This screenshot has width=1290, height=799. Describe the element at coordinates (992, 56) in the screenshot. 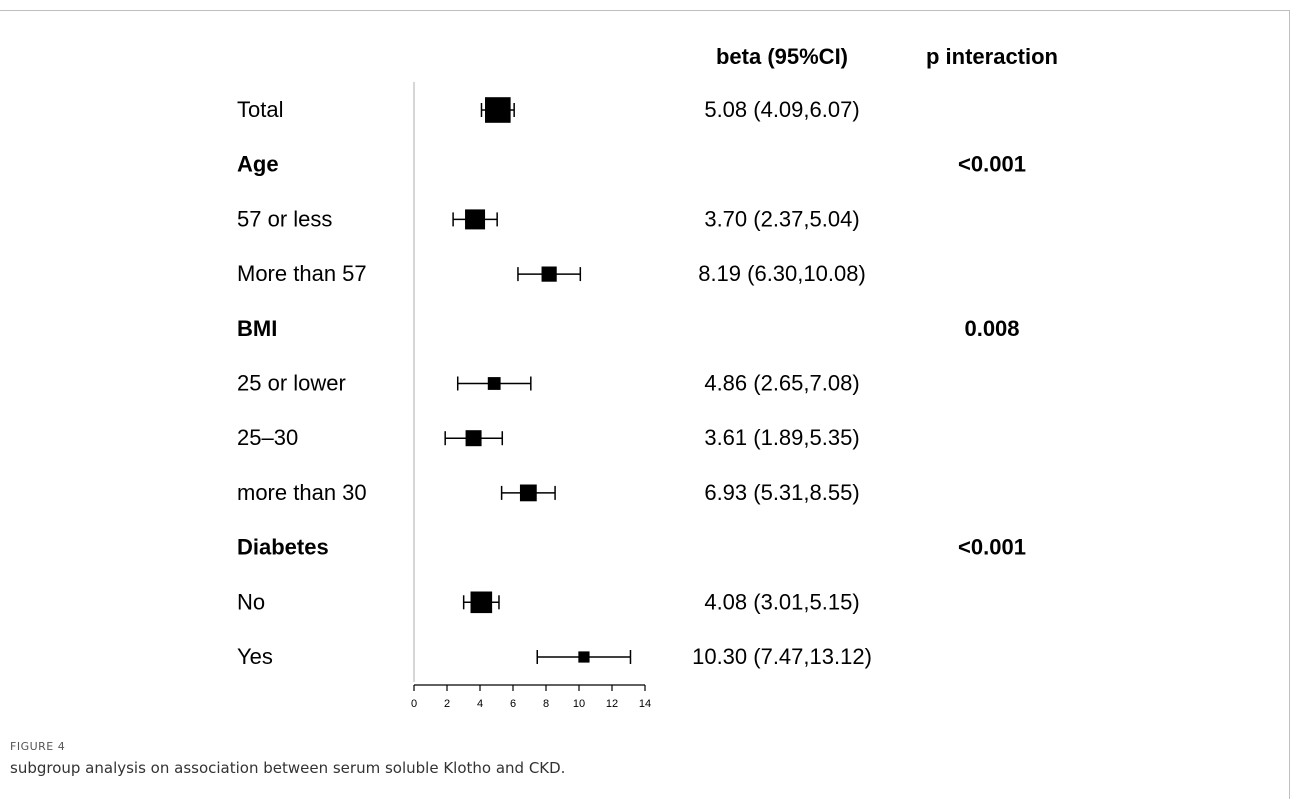

I see `p-interaction-column-header: p interaction` at that location.